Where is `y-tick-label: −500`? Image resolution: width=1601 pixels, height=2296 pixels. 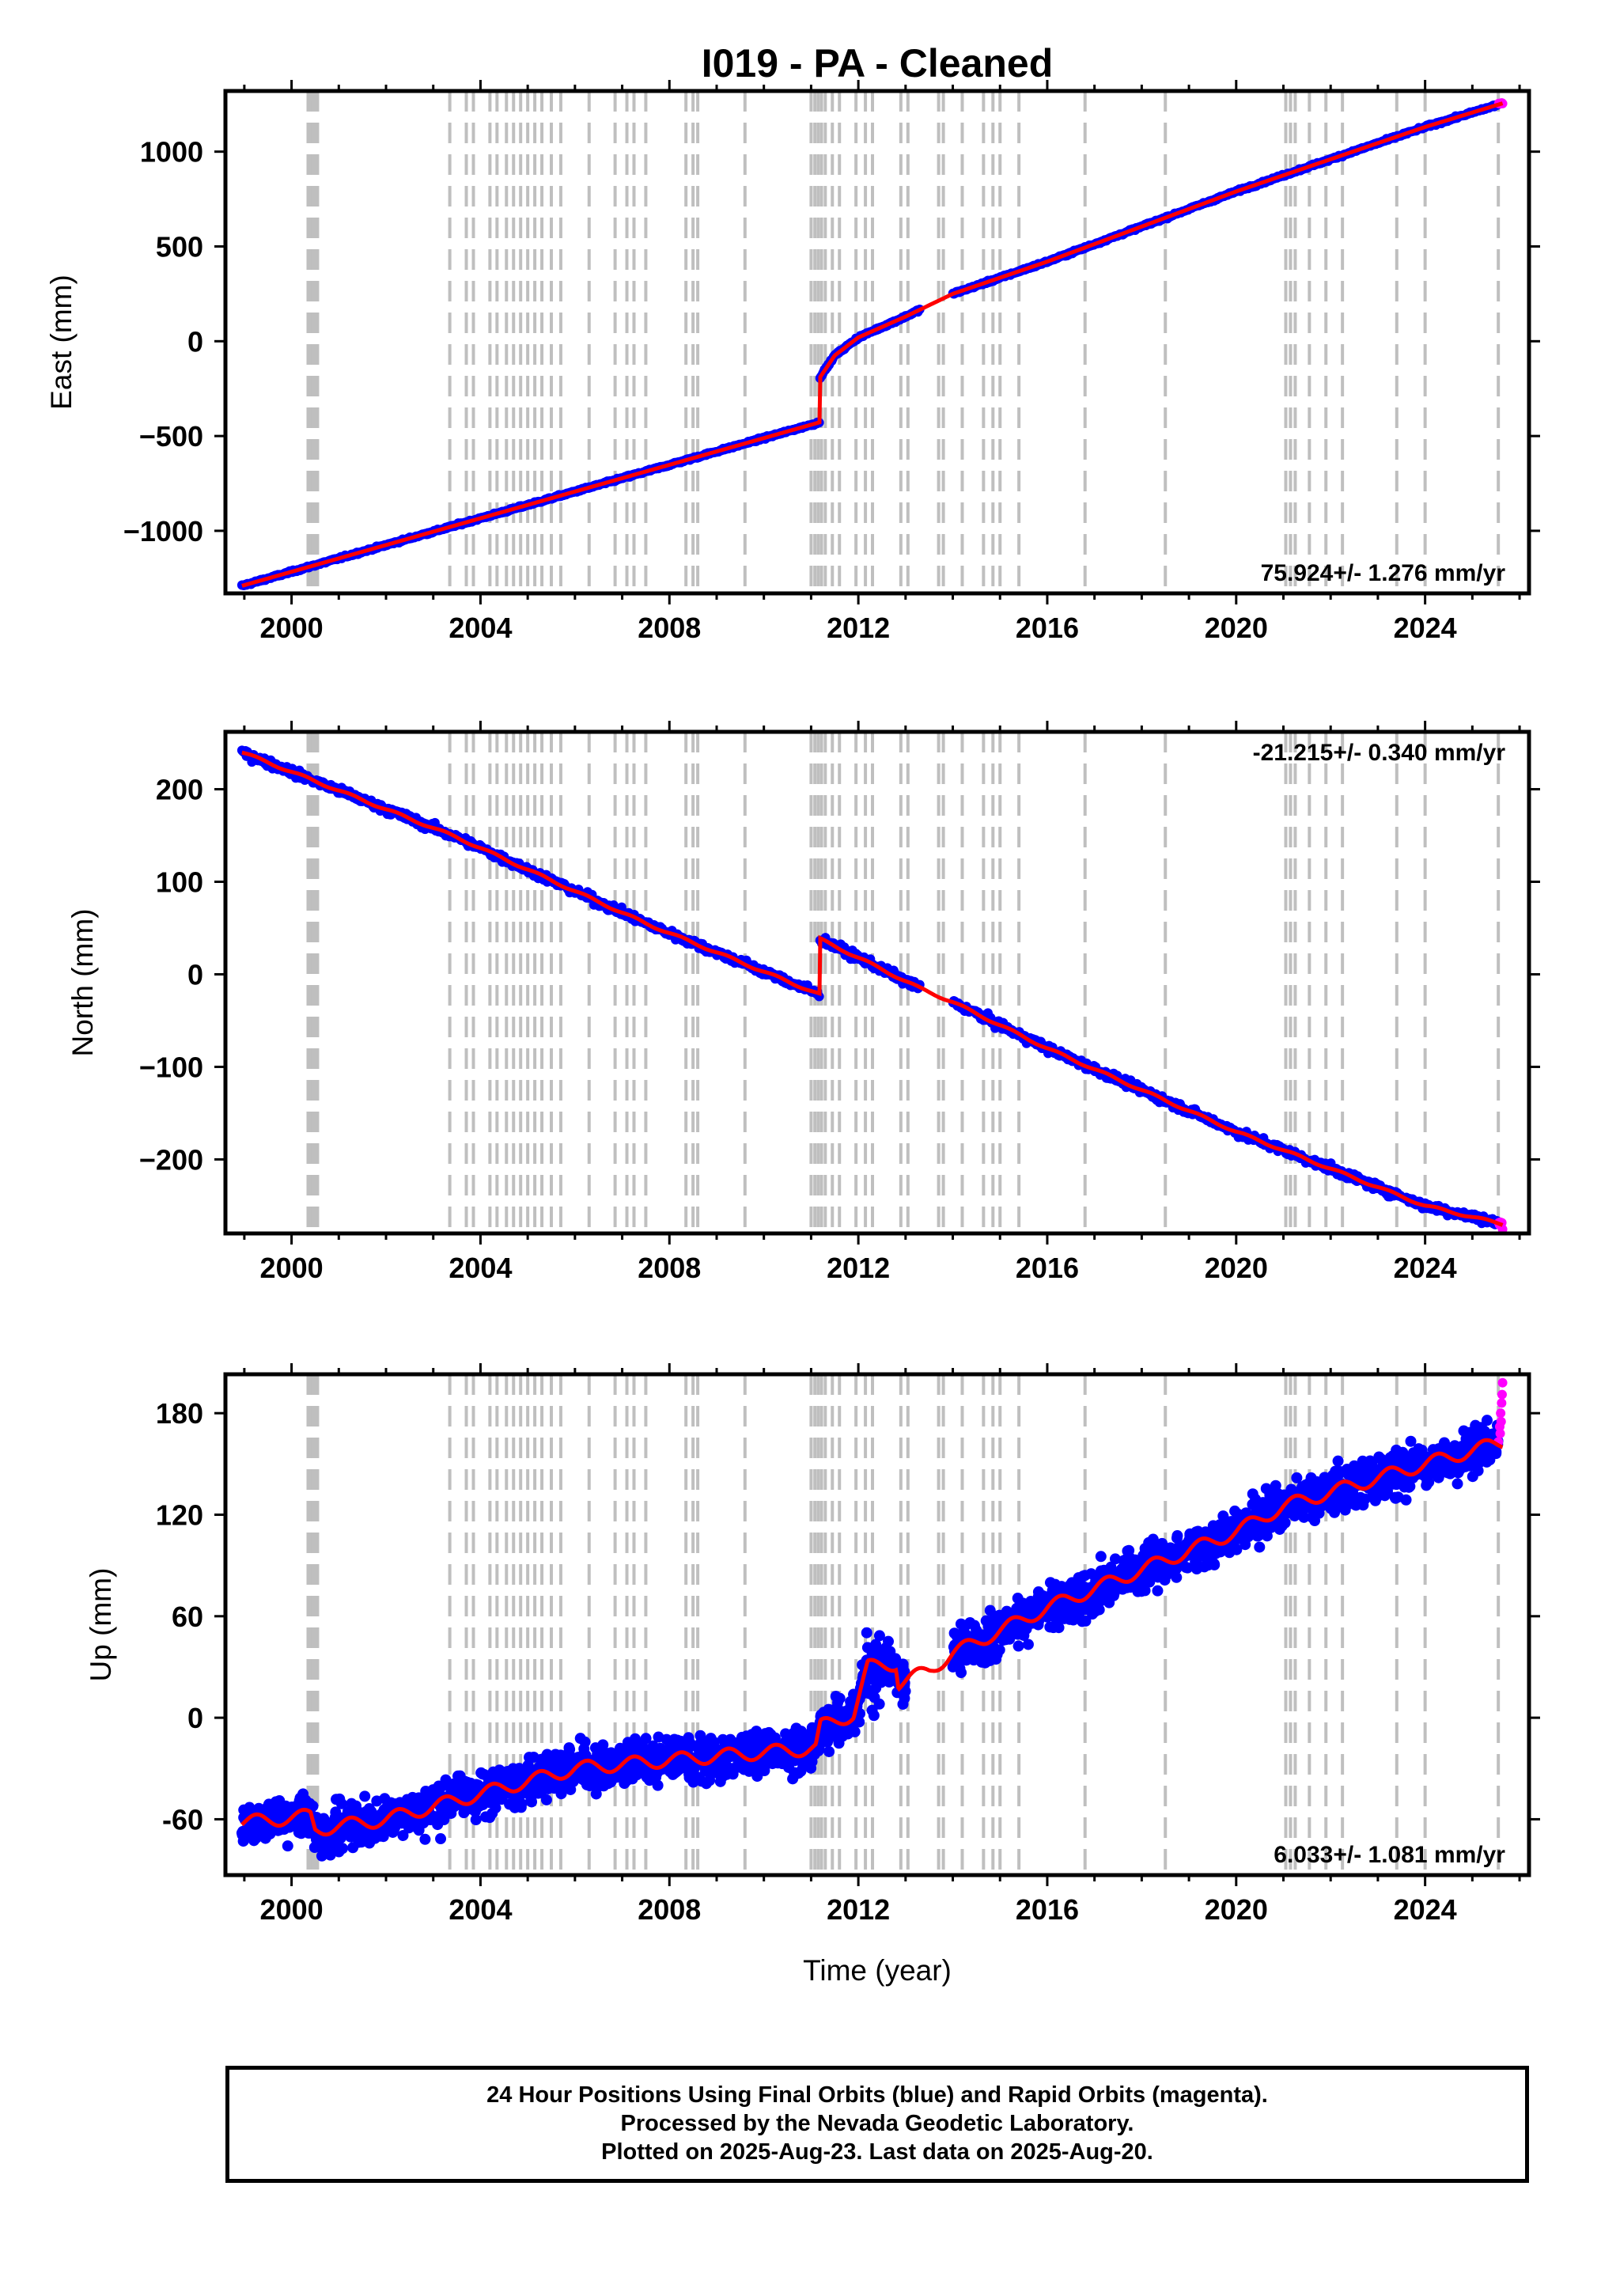
y-tick-label: −500 is located at coordinates (171, 437).